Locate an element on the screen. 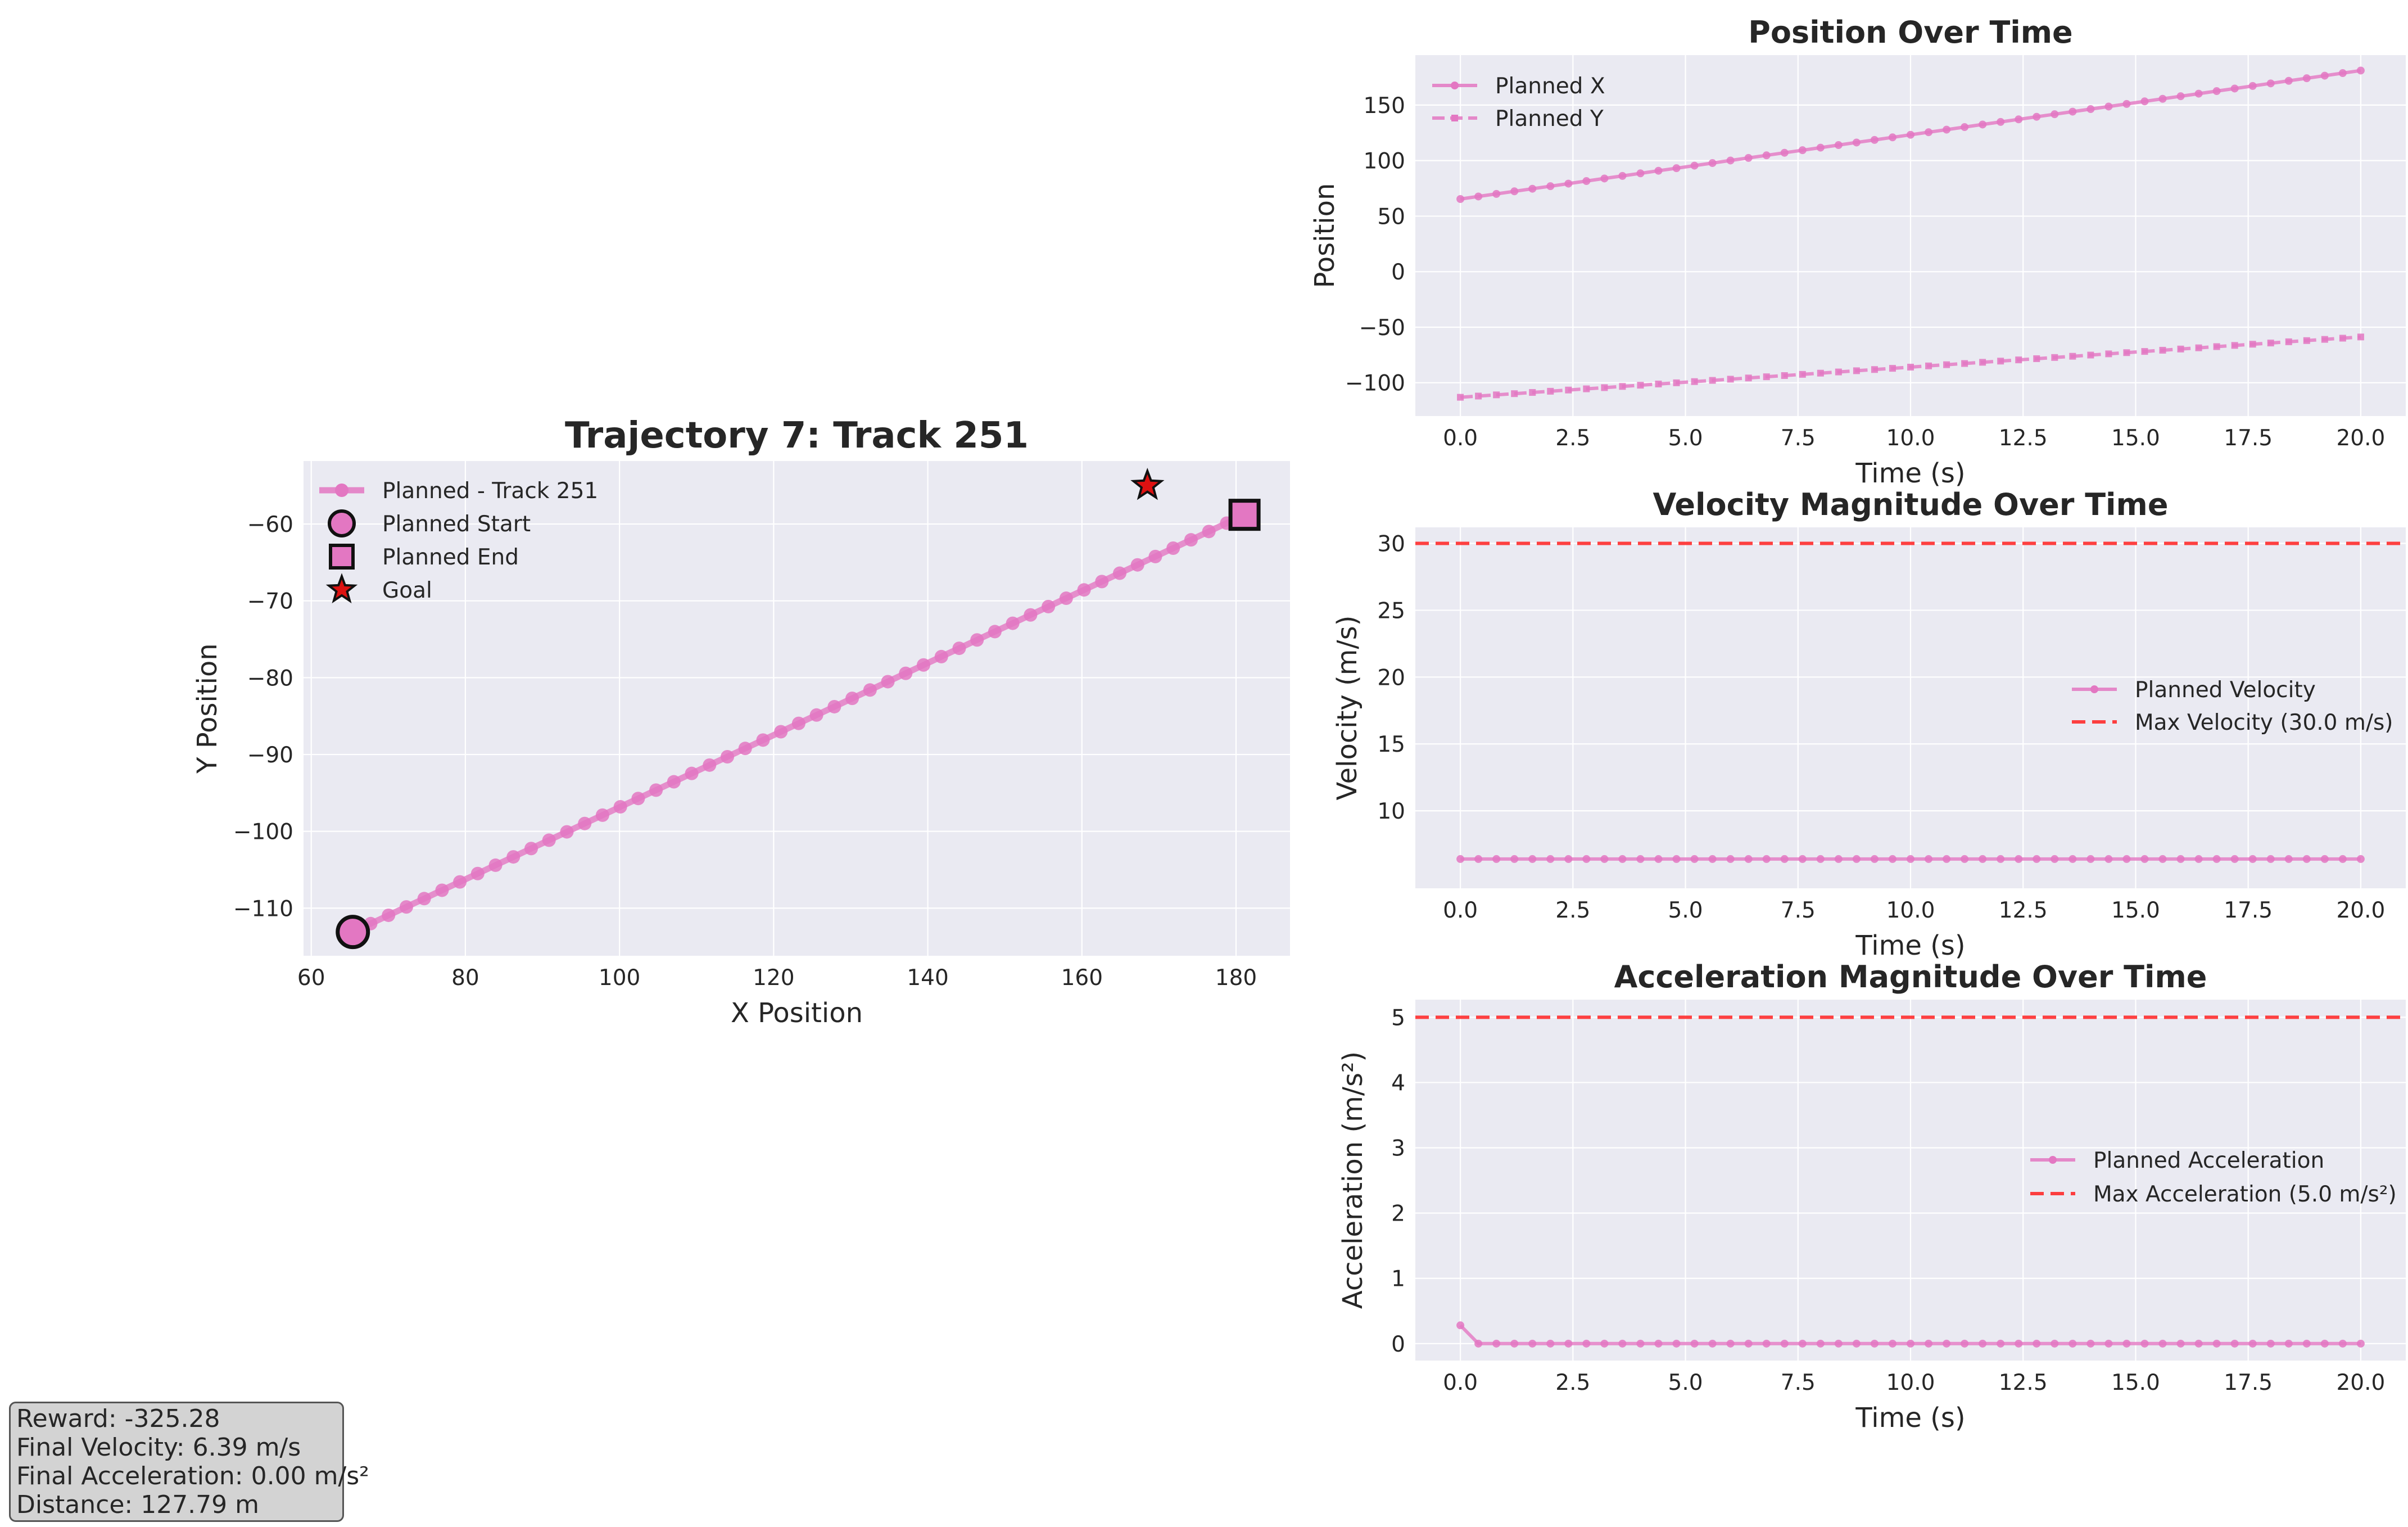  position-y-tick-label: −100 is located at coordinates (1375, 383).